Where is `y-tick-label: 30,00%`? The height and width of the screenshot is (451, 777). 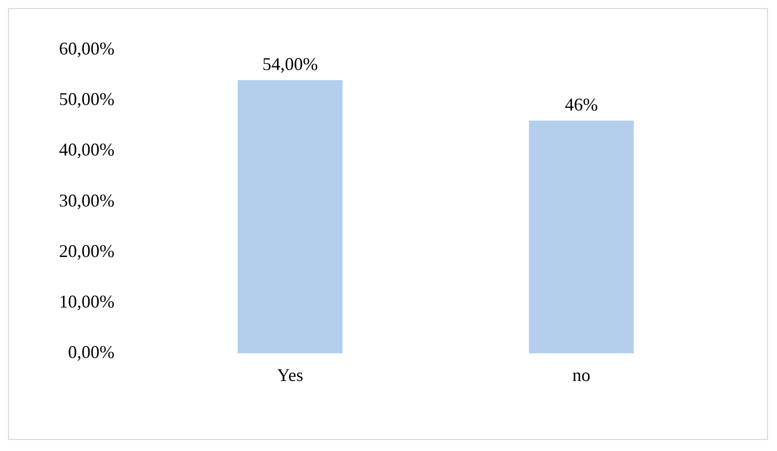
y-tick-label: 30,00% is located at coordinates (86, 200).